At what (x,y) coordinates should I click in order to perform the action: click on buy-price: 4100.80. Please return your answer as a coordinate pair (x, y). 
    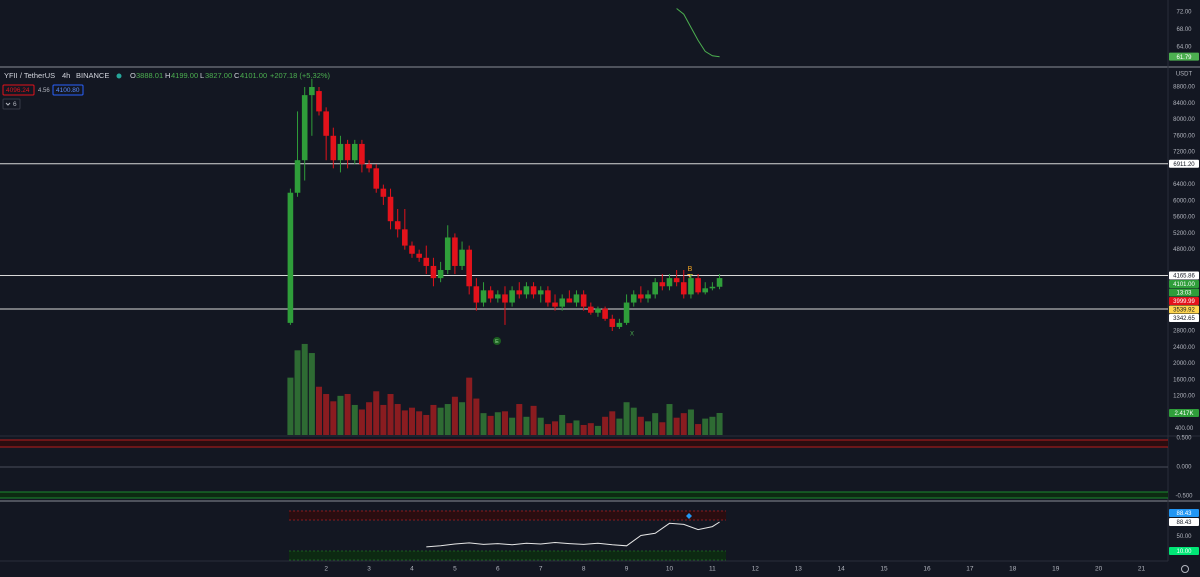
    Looking at the image, I should click on (68, 90).